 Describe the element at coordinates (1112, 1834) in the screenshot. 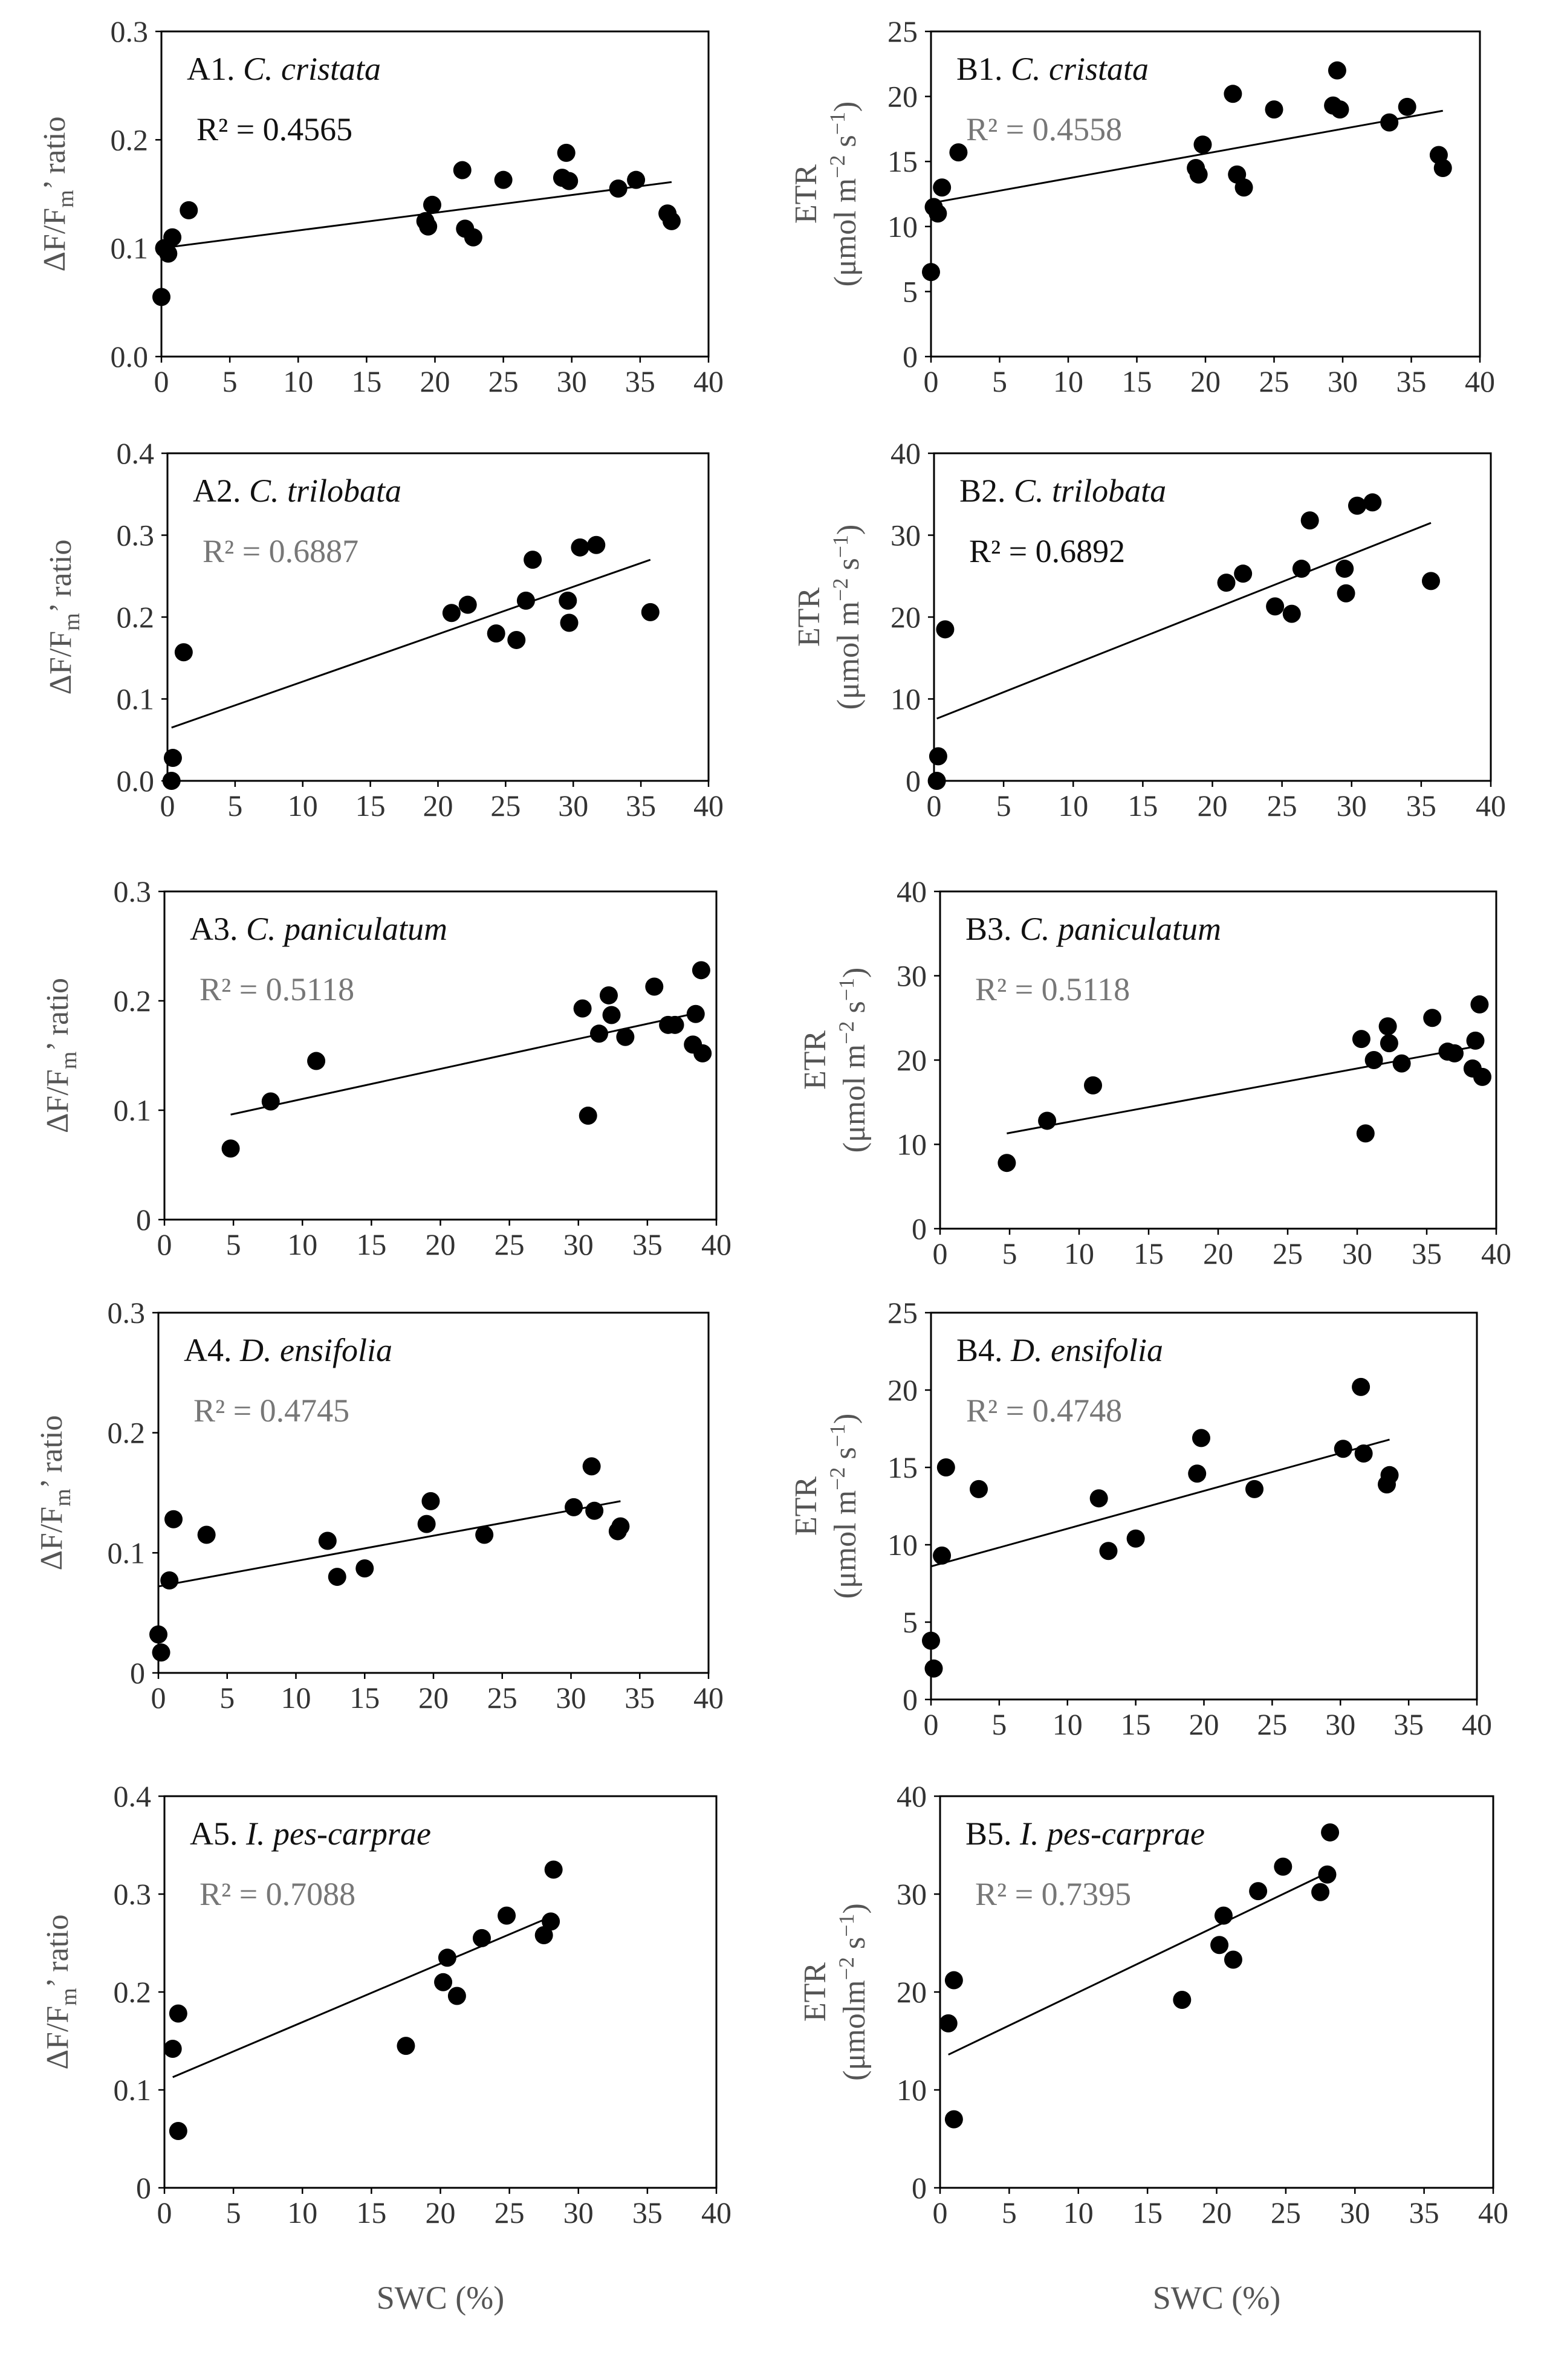

I see `species-name: I. pes-carprae` at that location.